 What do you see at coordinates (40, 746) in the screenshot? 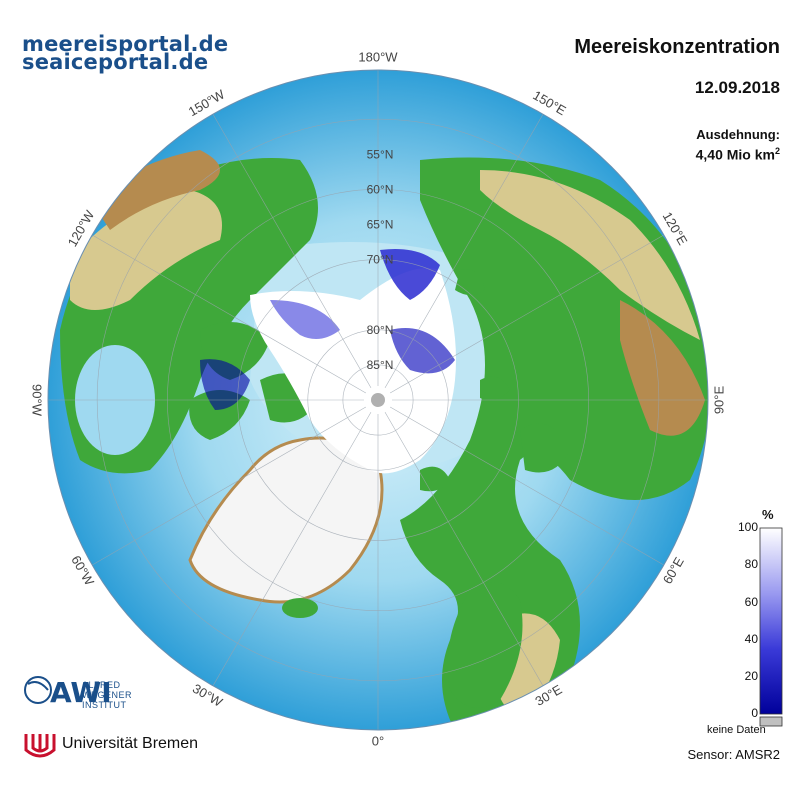
I see `uni-bremen-logo` at bounding box center [40, 746].